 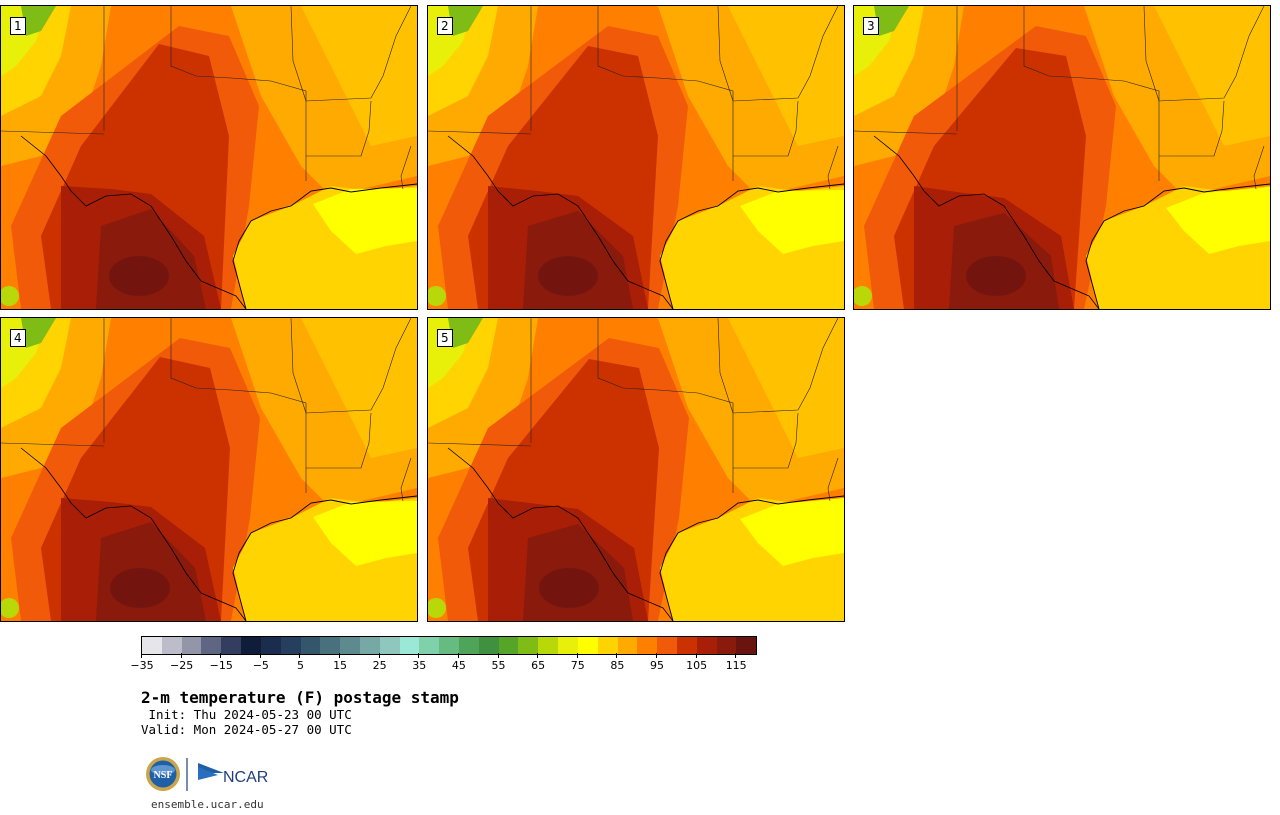 I want to click on panel-number-label: 4, so click(x=18, y=338).